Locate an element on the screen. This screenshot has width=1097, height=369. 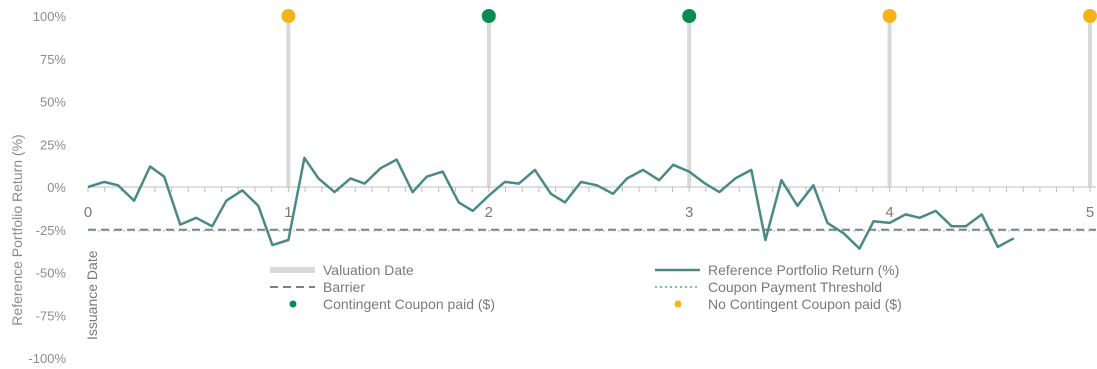
y-tick-label: -50% is located at coordinates (51, 273).